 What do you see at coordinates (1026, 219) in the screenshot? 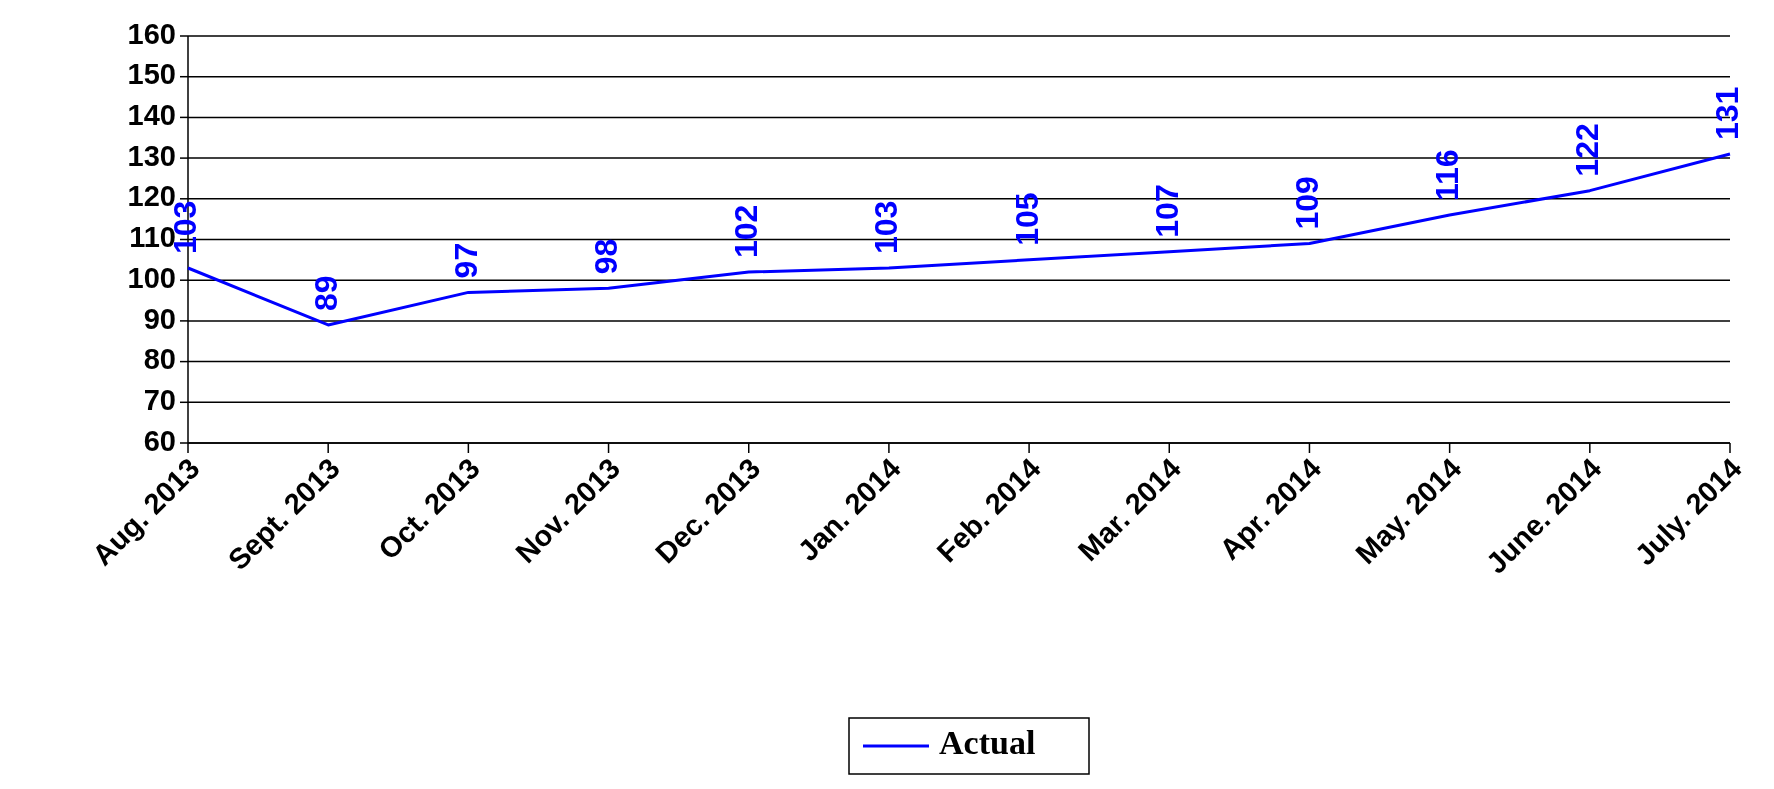
I see `data-label: 105` at bounding box center [1026, 219].